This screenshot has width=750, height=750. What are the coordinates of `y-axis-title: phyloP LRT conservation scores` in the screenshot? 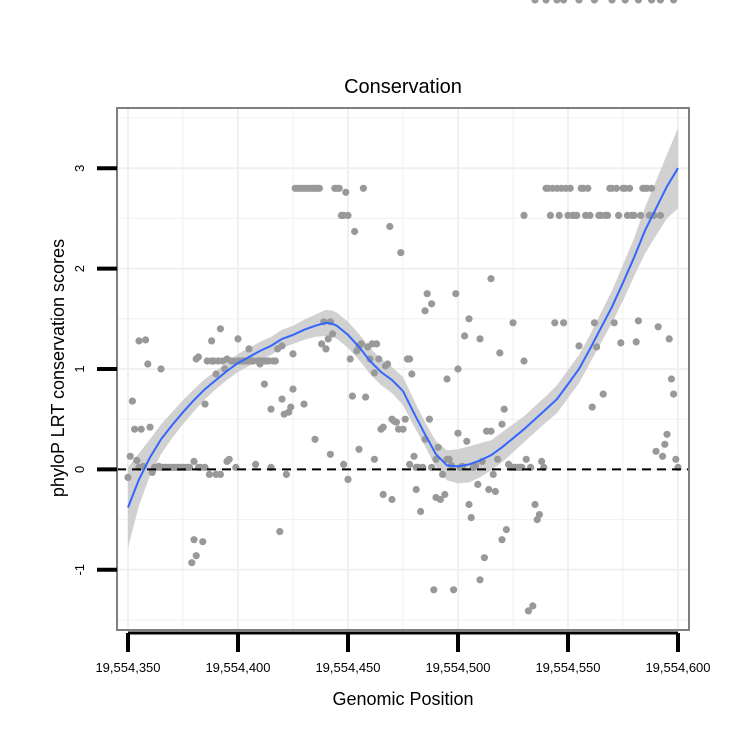 It's located at (58, 368).